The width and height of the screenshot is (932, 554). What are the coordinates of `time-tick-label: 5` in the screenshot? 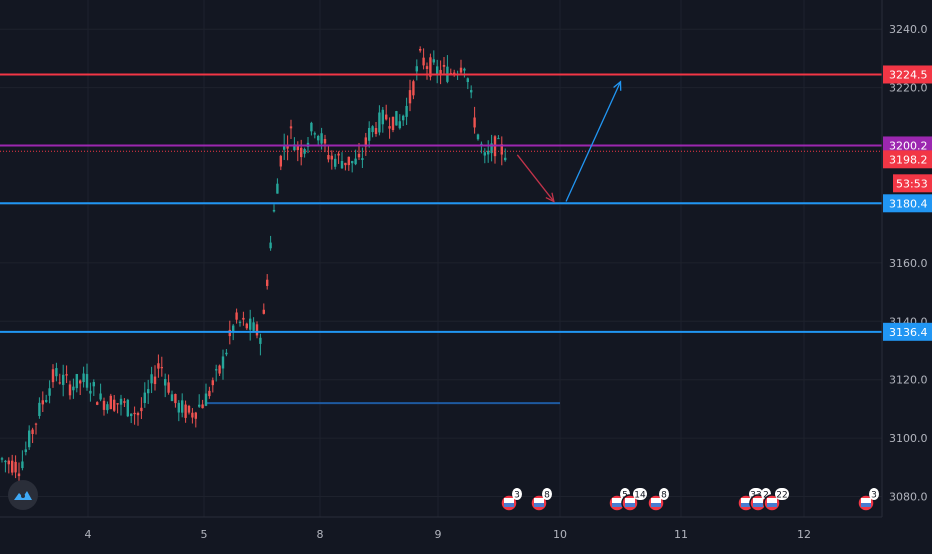 It's located at (204, 534).